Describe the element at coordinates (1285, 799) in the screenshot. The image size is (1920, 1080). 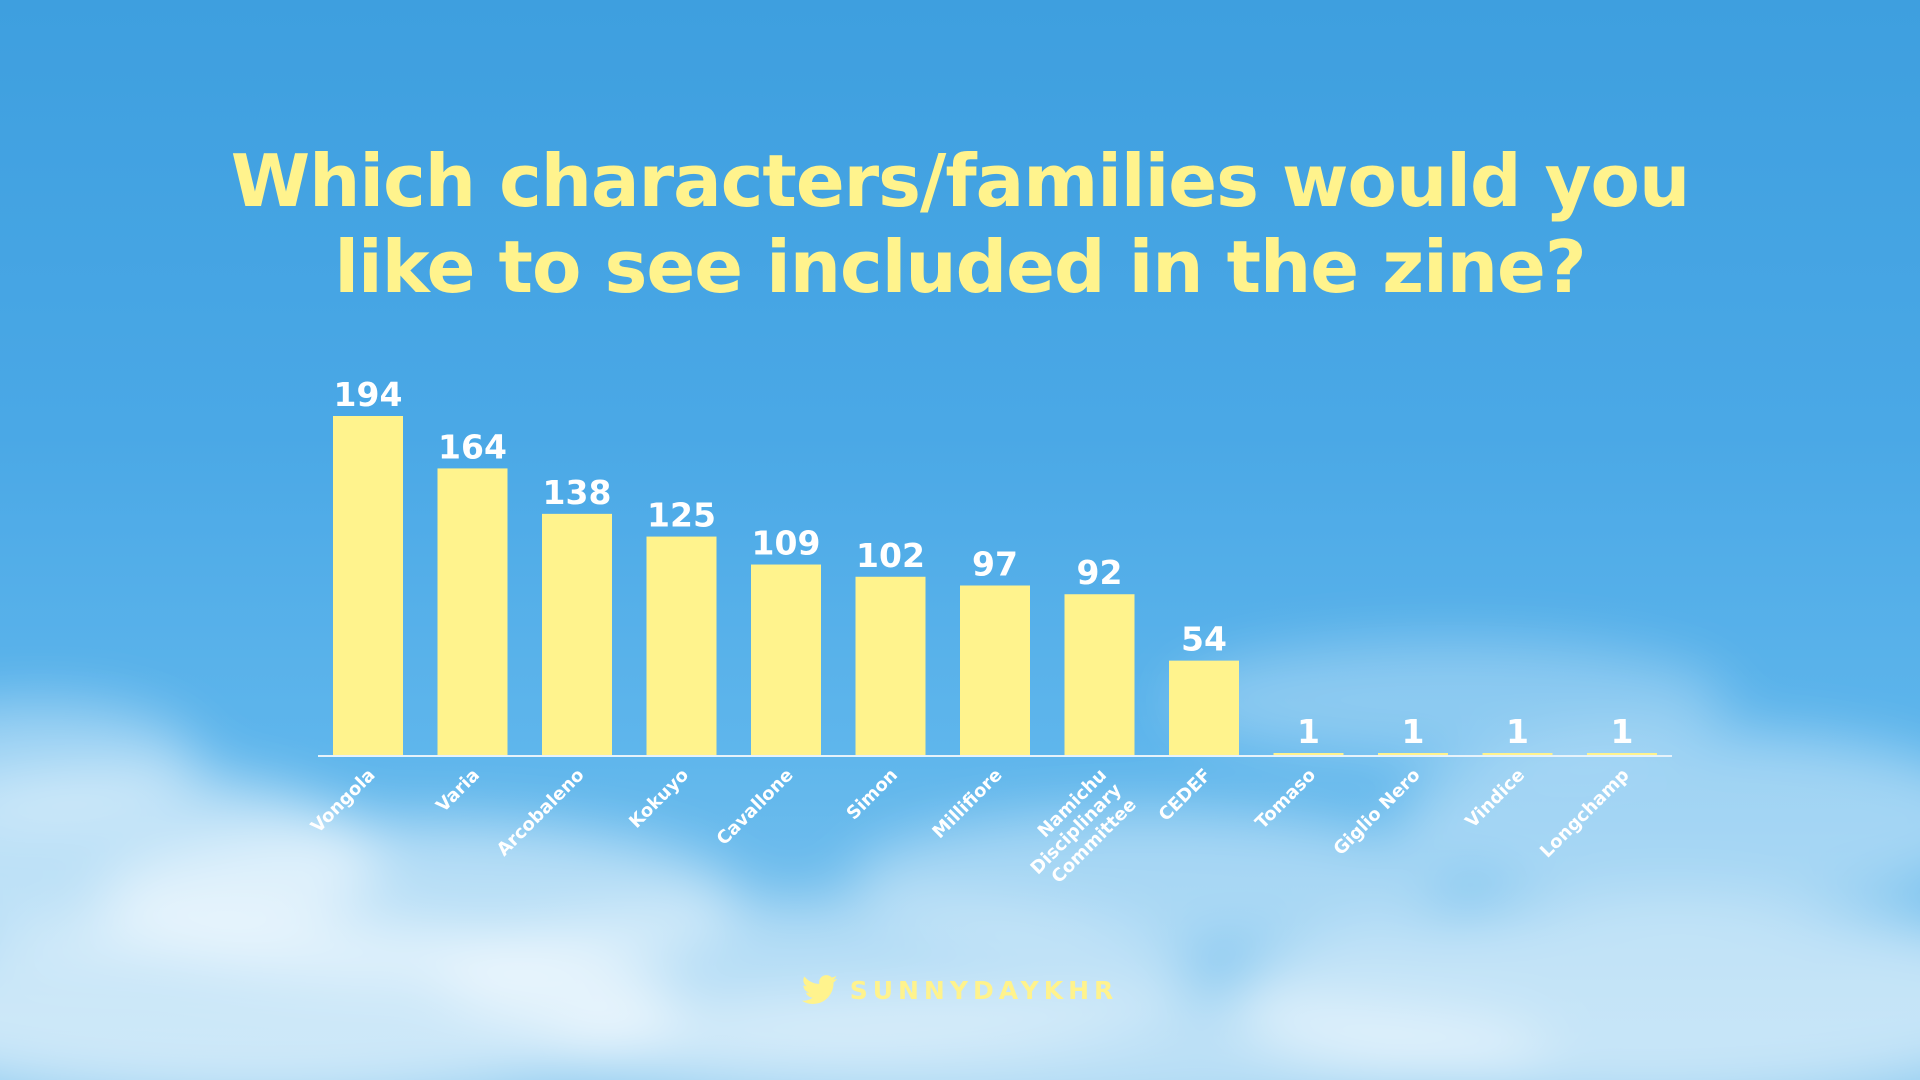
I see `category-label-tomaso: Tomaso` at that location.